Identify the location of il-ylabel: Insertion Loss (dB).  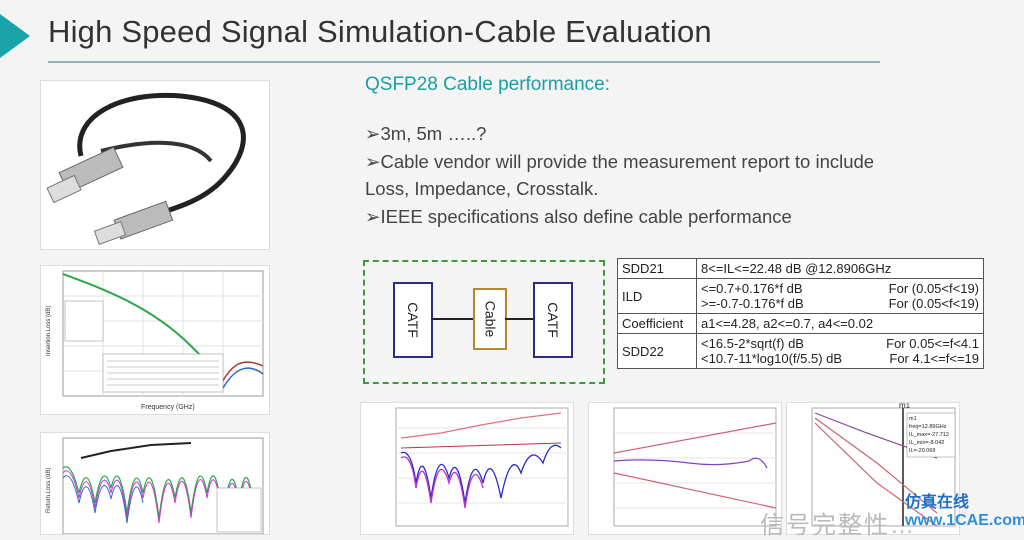
(49, 331).